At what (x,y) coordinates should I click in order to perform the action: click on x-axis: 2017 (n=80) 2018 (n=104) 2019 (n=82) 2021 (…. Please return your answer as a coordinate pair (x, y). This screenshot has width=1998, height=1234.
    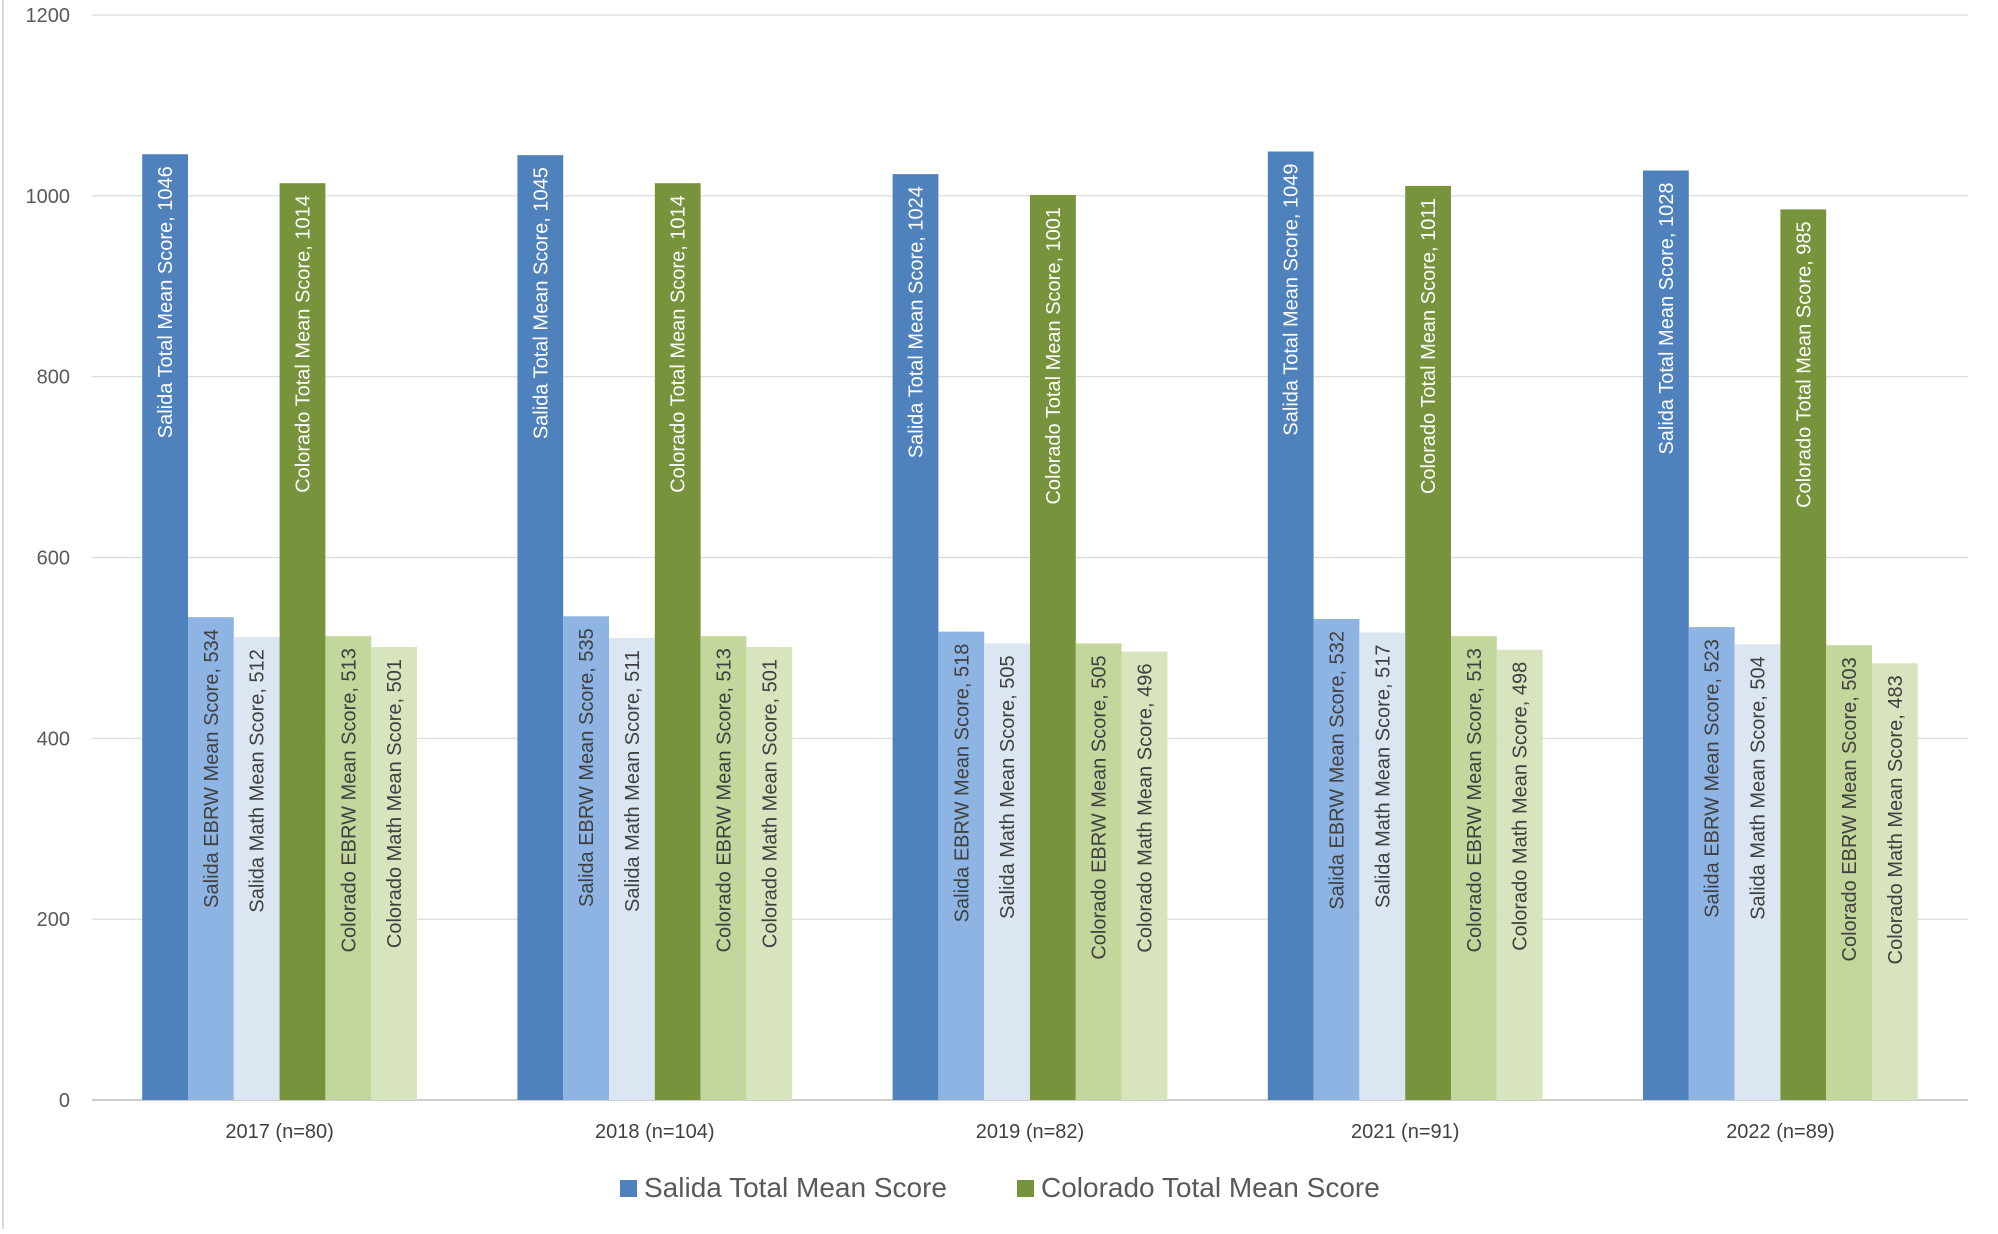
    Looking at the image, I should click on (1029, 1132).